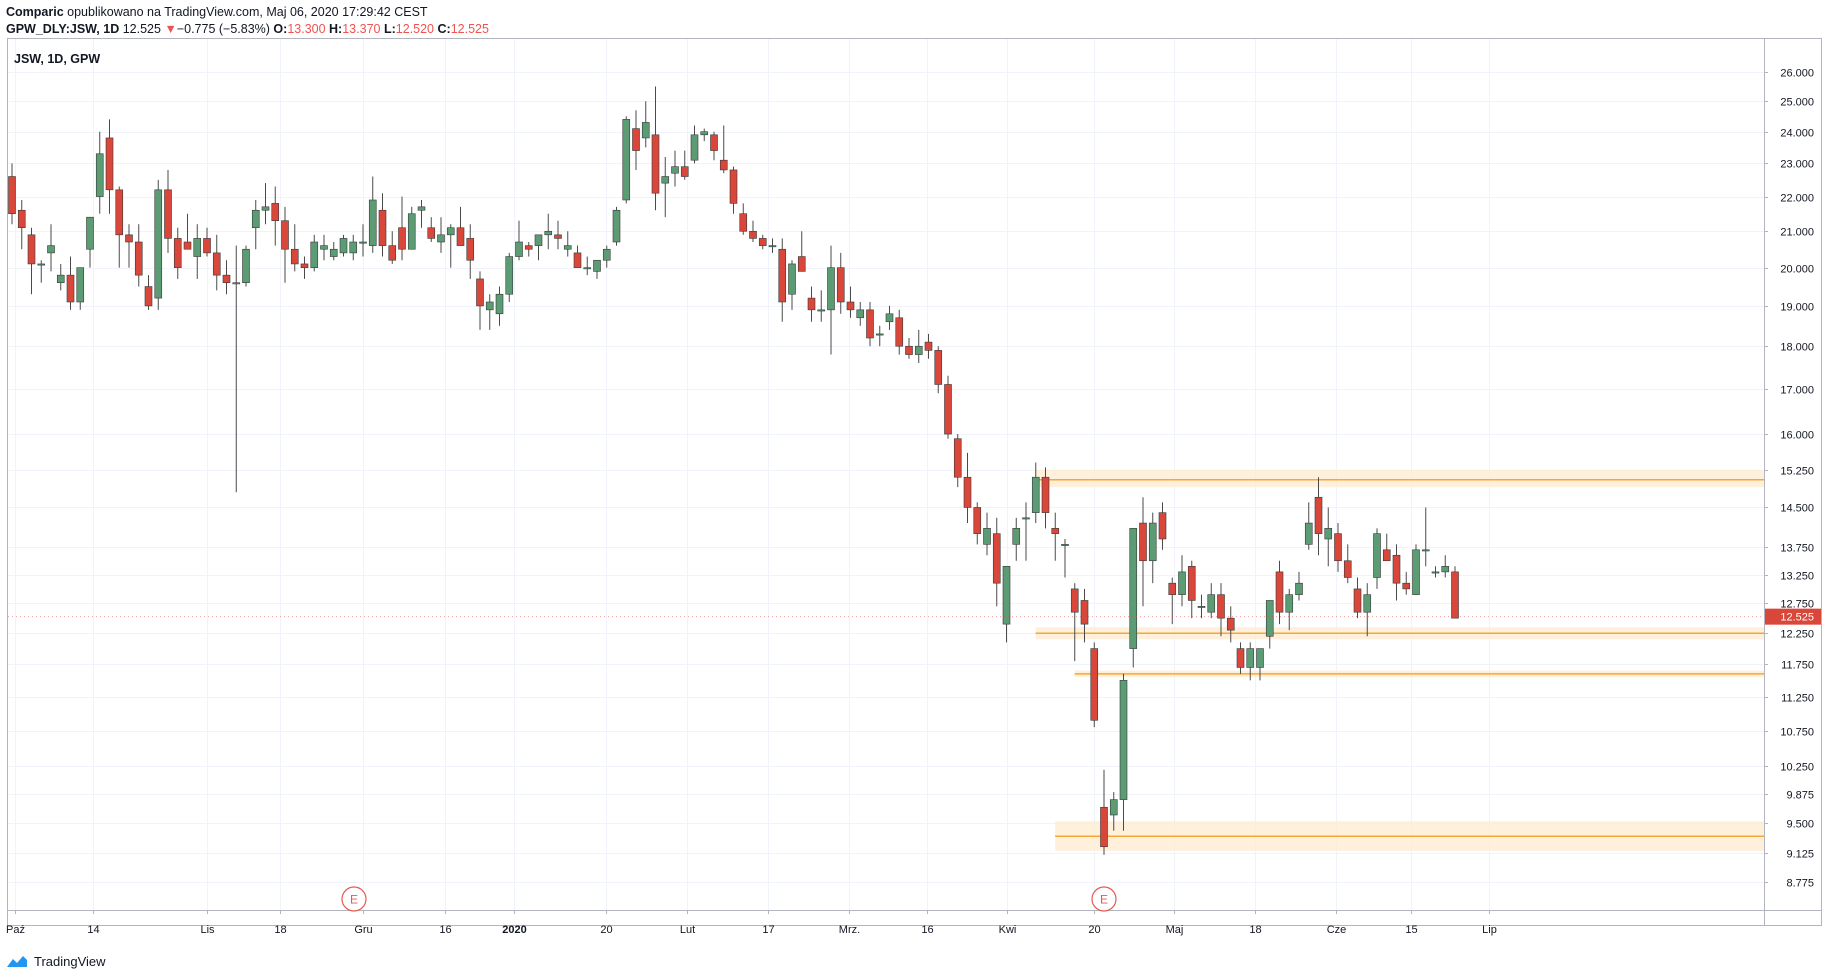 This screenshot has height=978, width=1828. I want to click on low-label: L:, so click(389, 29).